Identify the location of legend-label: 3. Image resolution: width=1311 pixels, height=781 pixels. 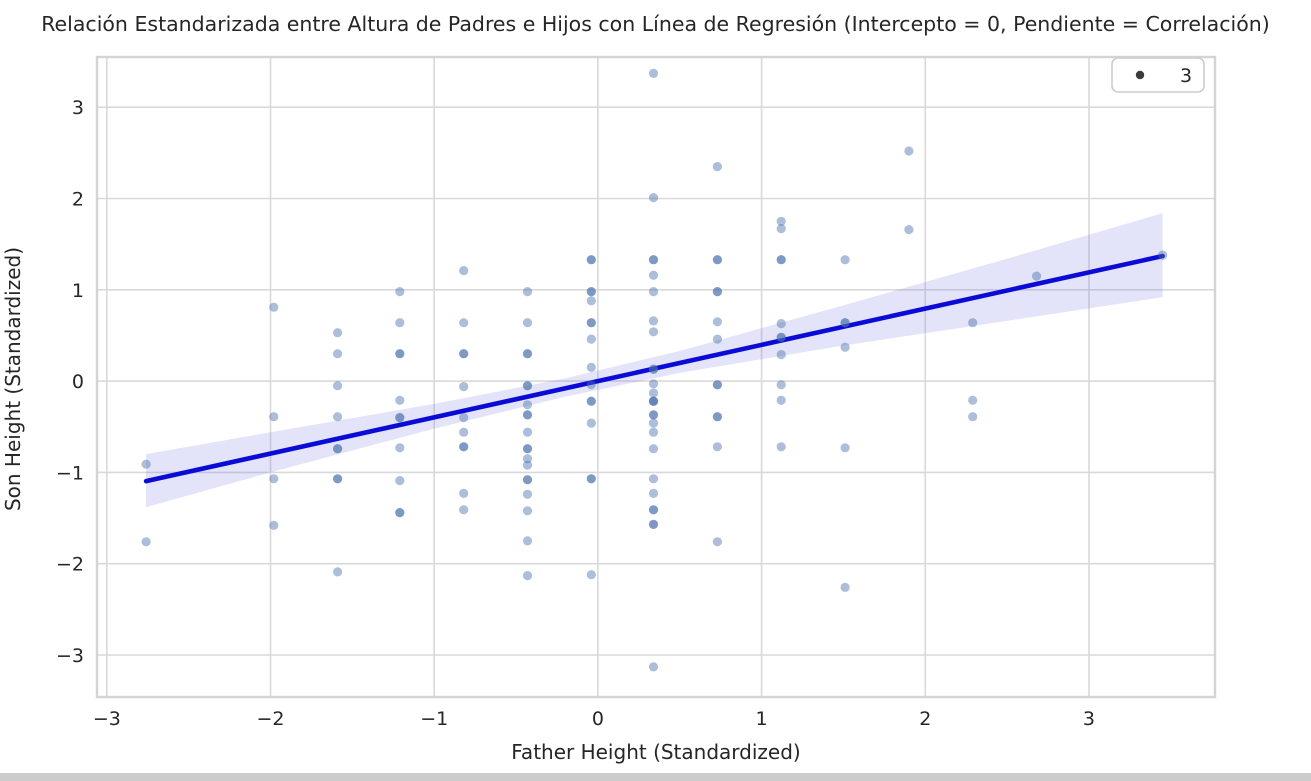
(1186, 76).